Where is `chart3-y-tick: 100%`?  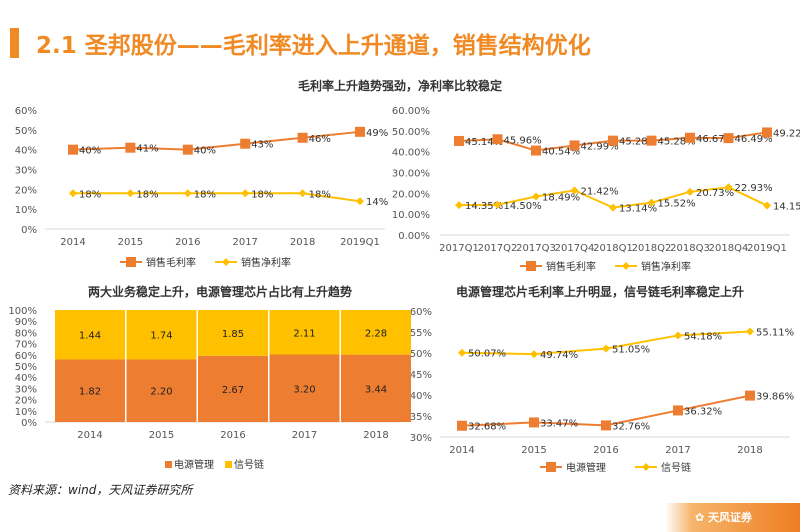
chart3-y-tick: 100% is located at coordinates (22, 311).